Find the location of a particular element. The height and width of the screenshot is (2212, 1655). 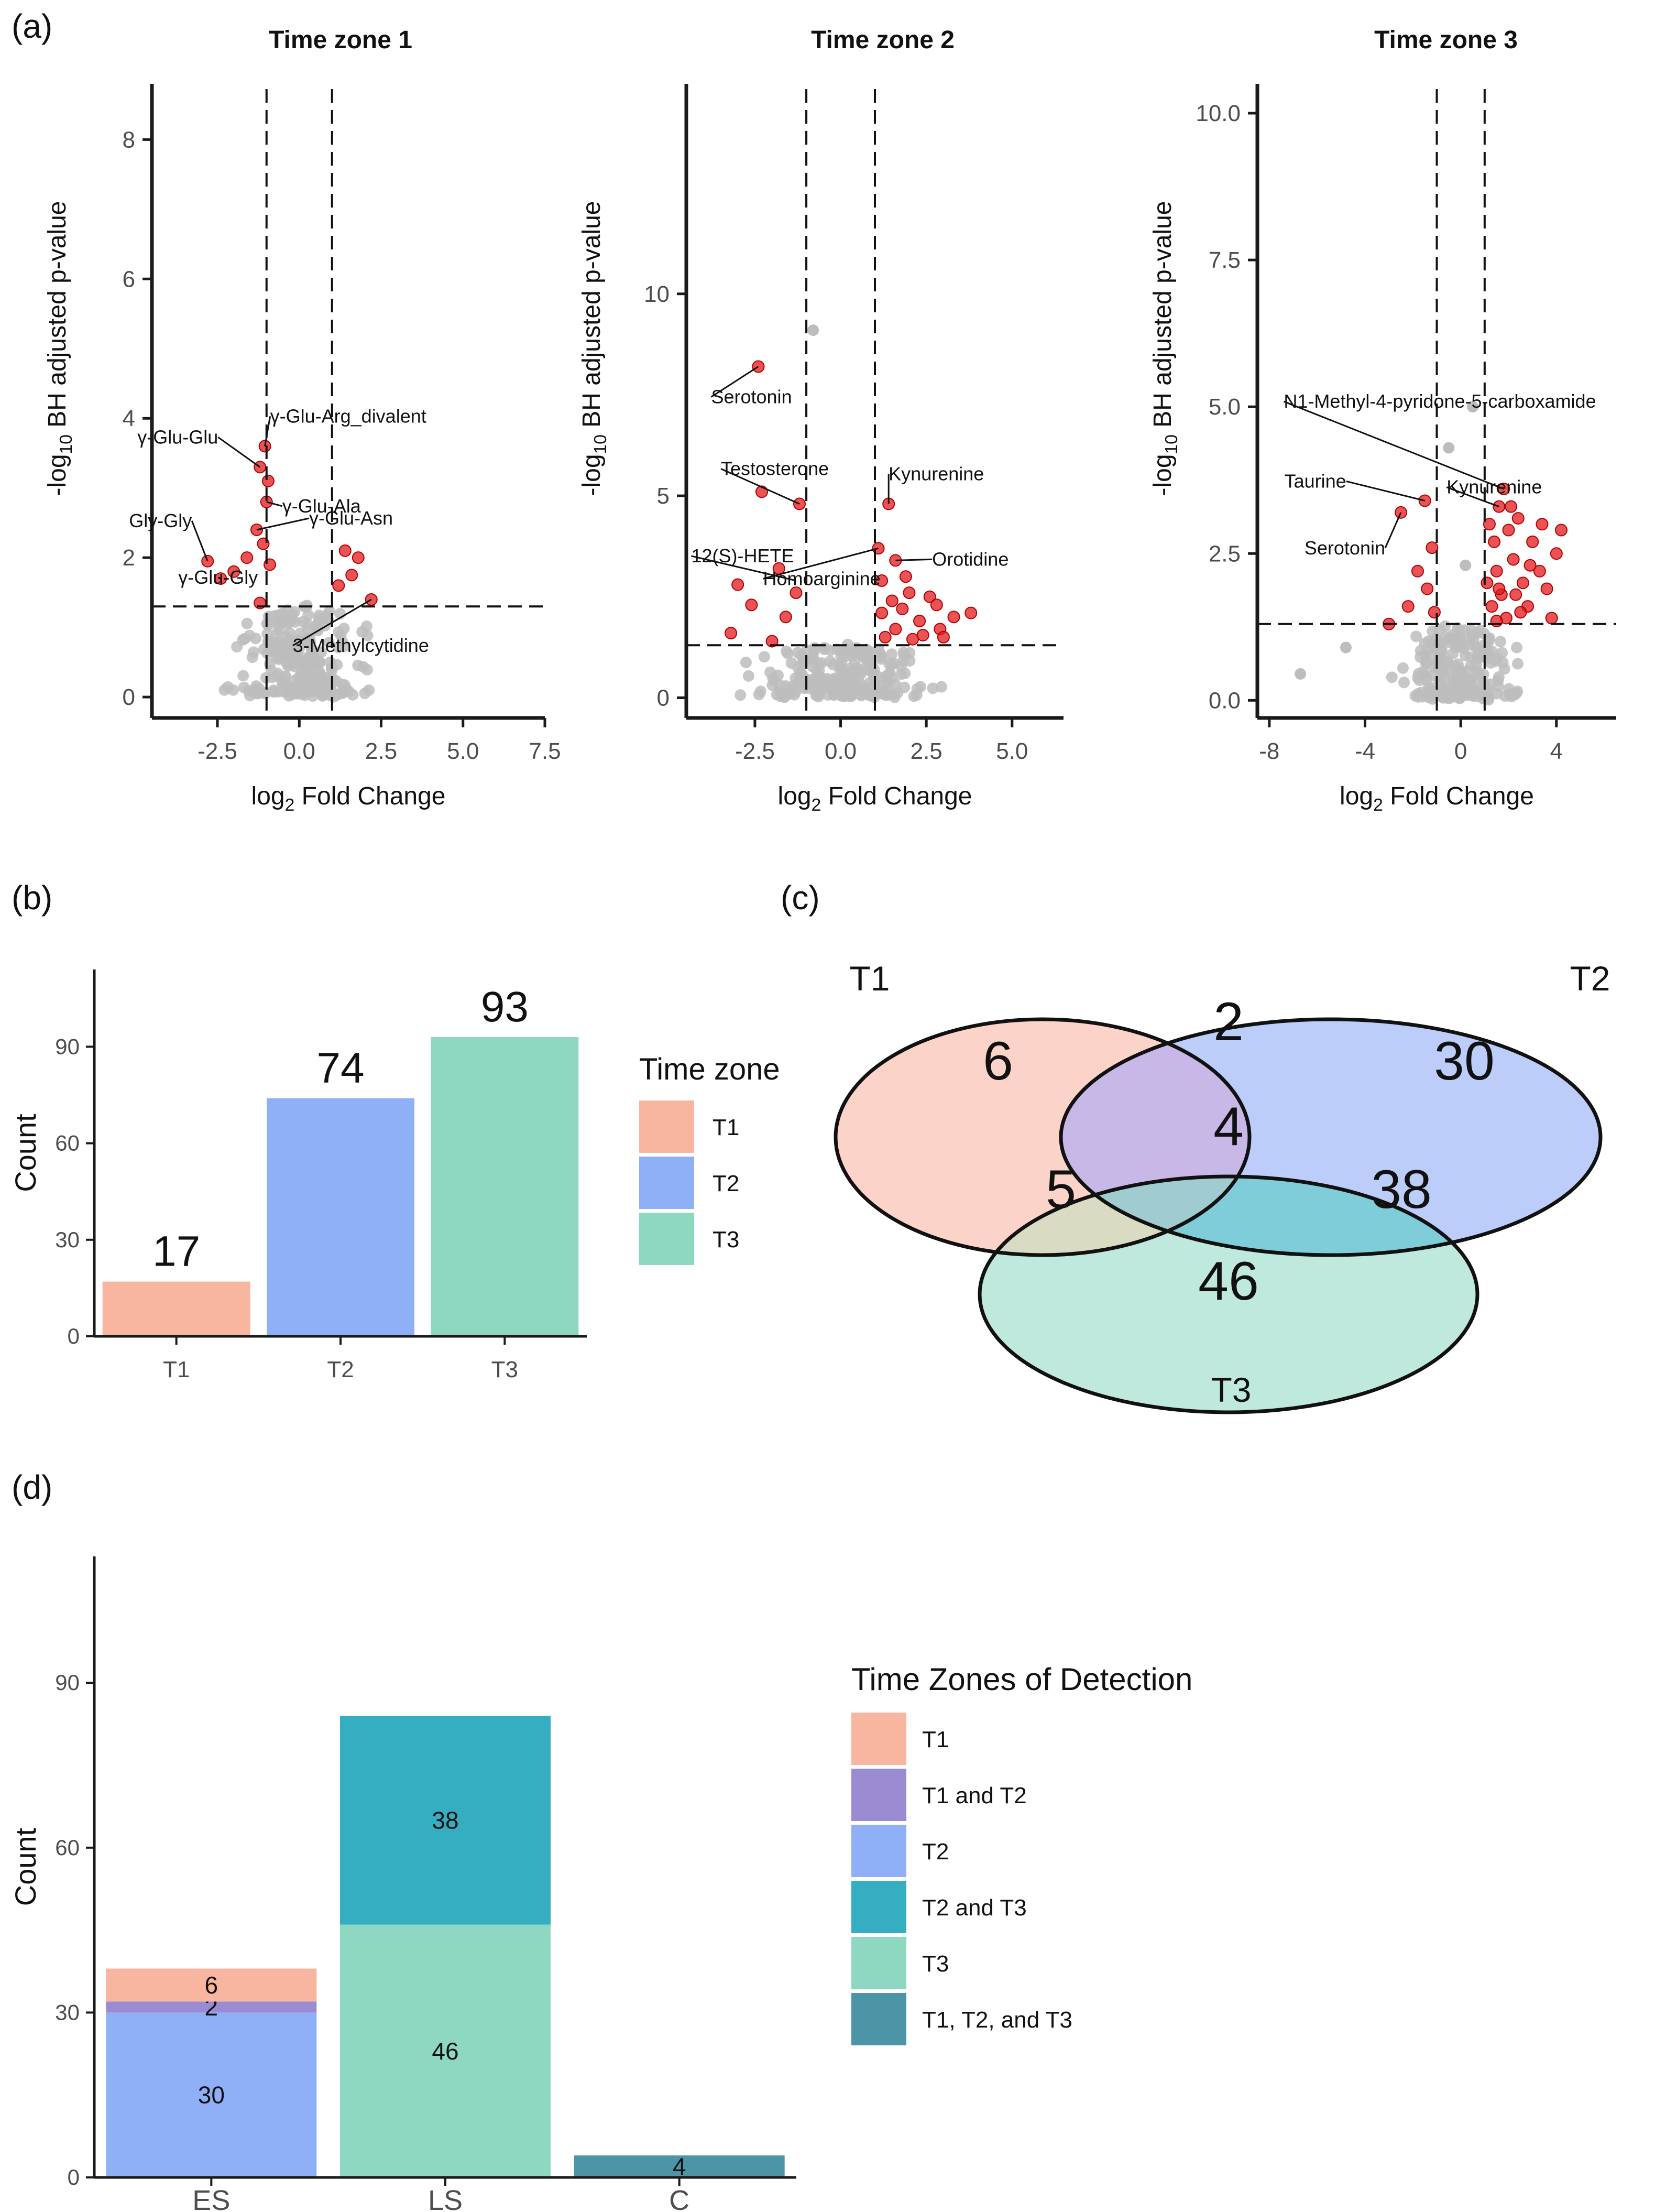

venn-diagram-time-zones: T1 T2 T3 6 2 30 4 5 38 46 is located at coordinates (1222, 1186).